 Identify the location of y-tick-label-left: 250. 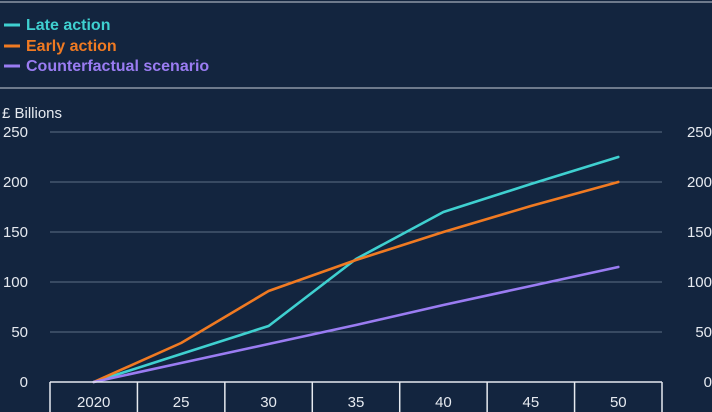
(15, 132).